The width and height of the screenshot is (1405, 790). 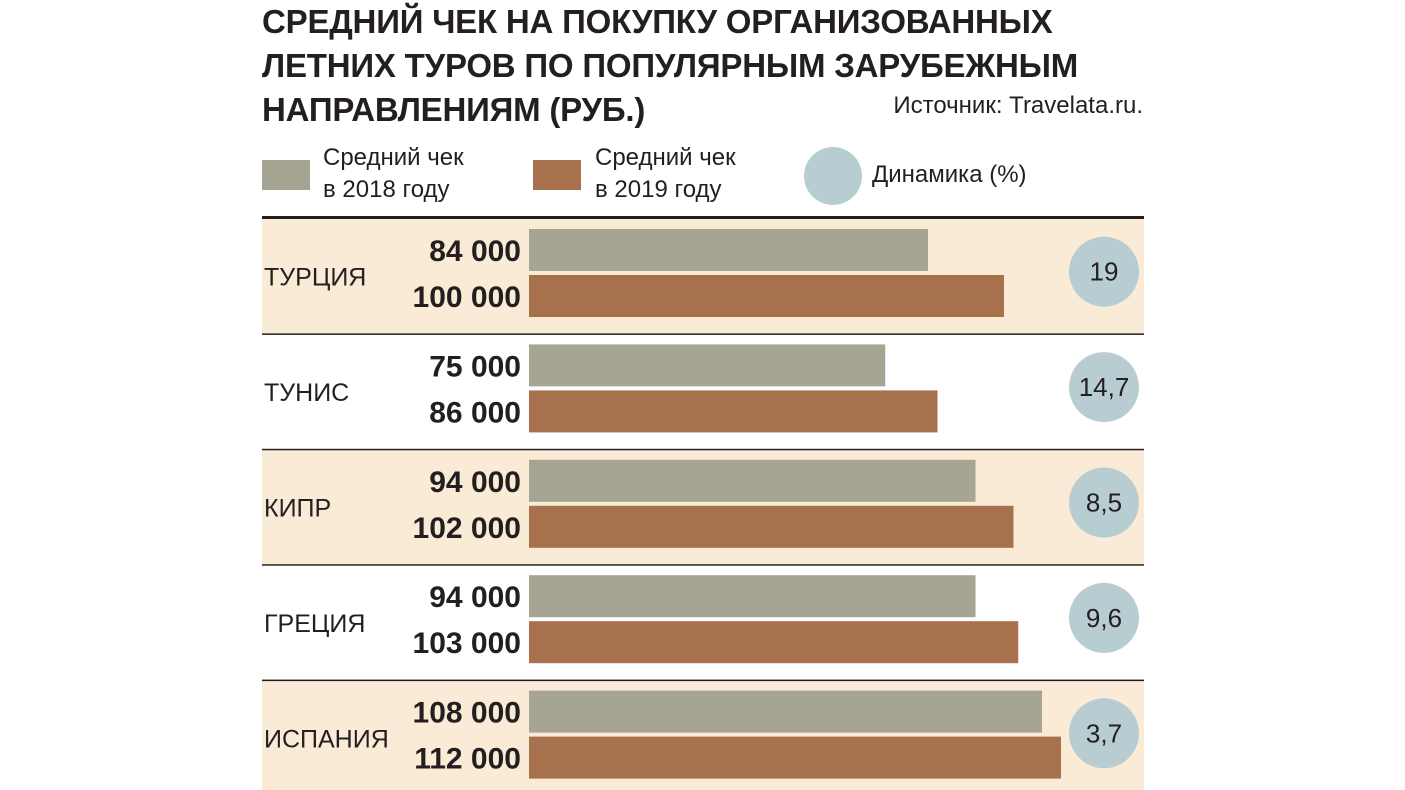 What do you see at coordinates (703, 217) in the screenshot?
I see `top-rule` at bounding box center [703, 217].